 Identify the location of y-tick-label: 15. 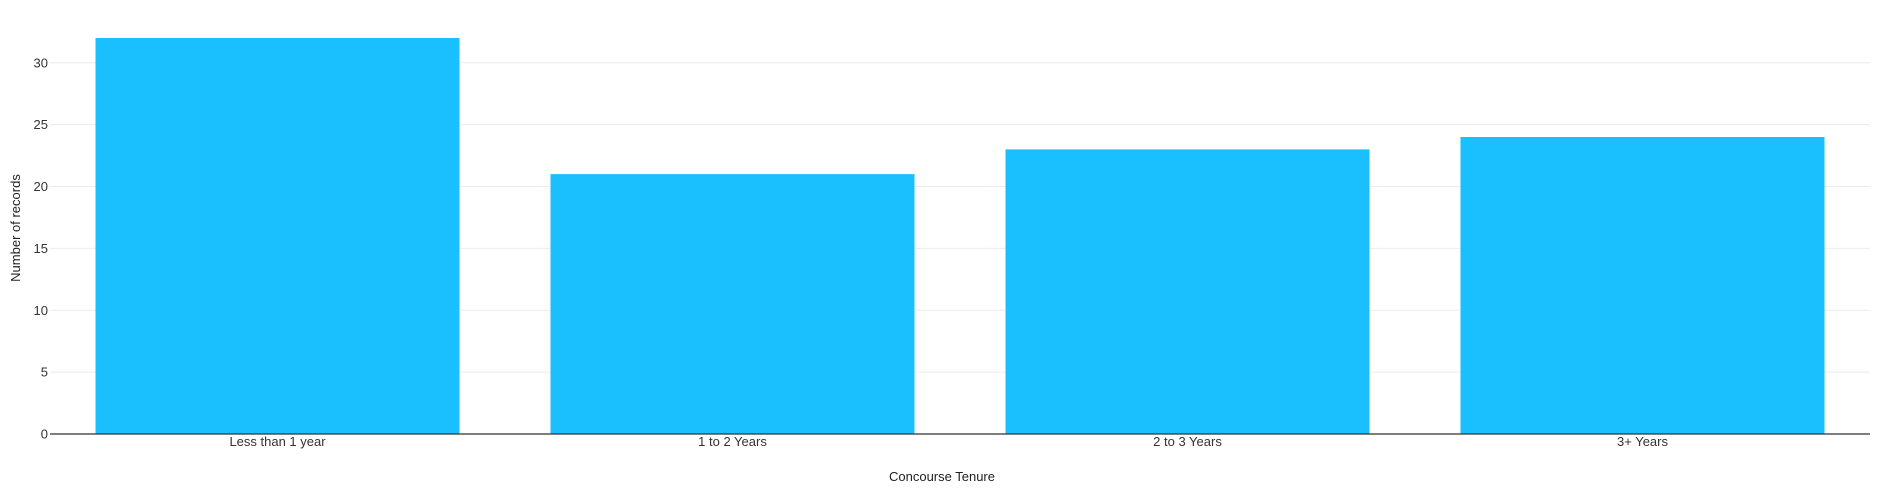
(41, 248).